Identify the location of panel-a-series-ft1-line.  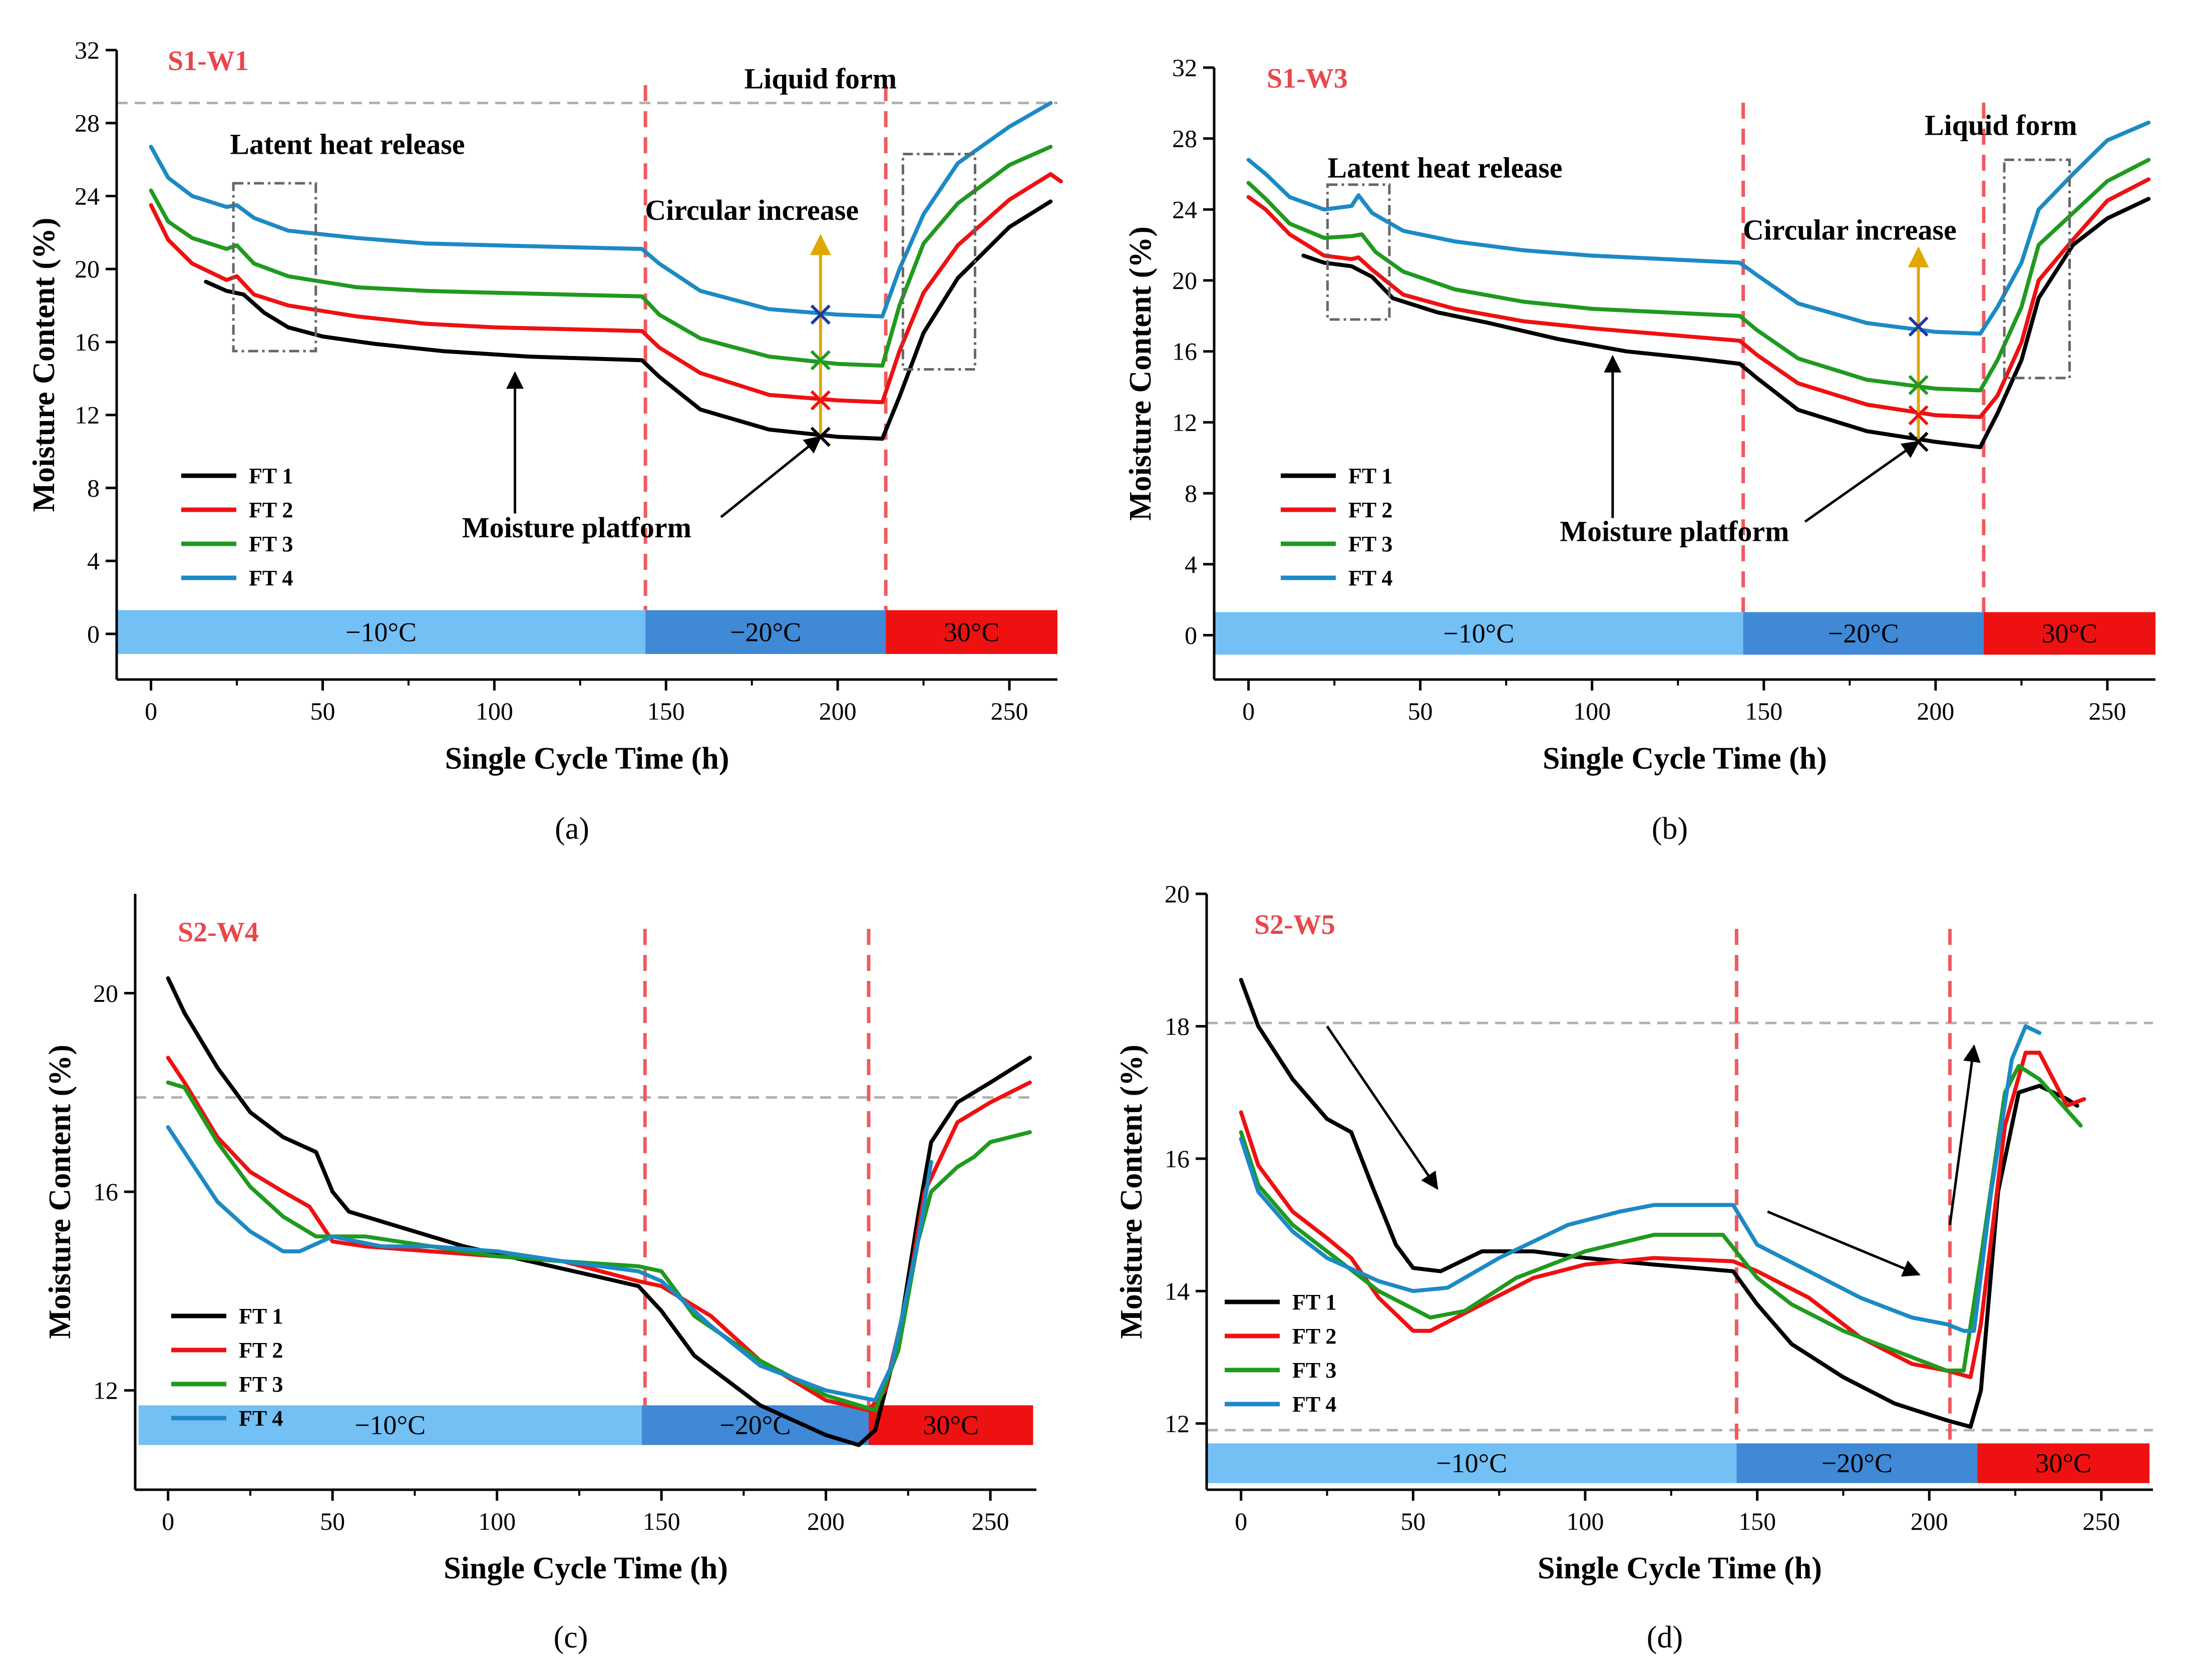
(629, 320).